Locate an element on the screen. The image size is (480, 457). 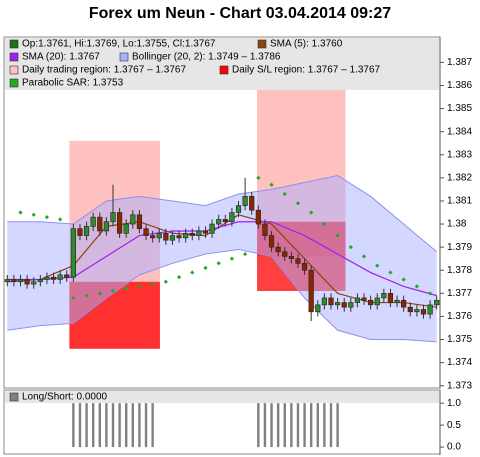
legend-box is located at coordinates (222, 64).